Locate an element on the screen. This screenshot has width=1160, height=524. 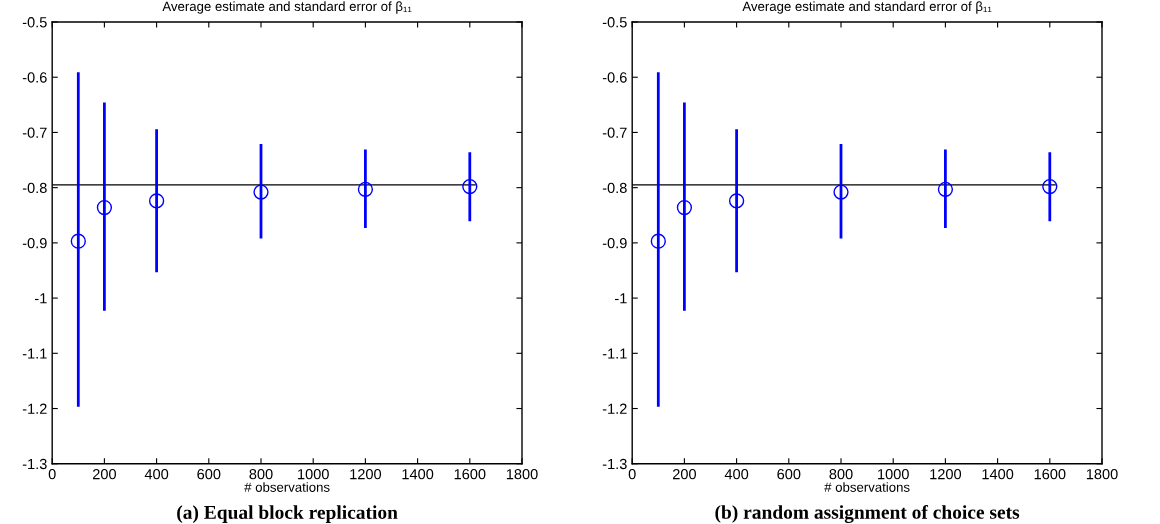
text: (b) random assignment of choice sets is located at coordinates (867, 513).